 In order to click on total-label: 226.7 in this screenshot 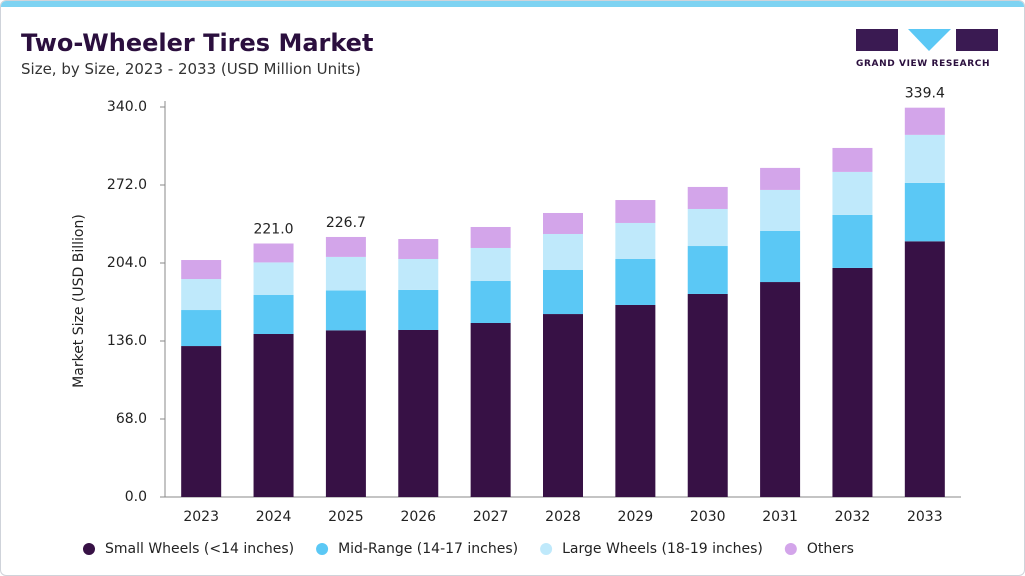, I will do `click(346, 223)`.